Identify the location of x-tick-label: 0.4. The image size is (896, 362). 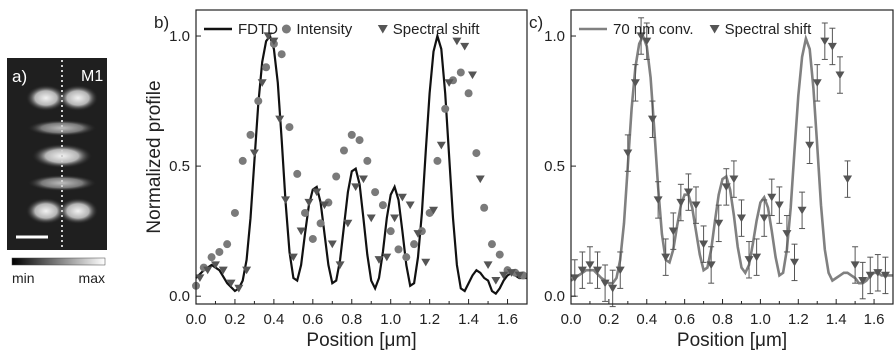
(273, 319).